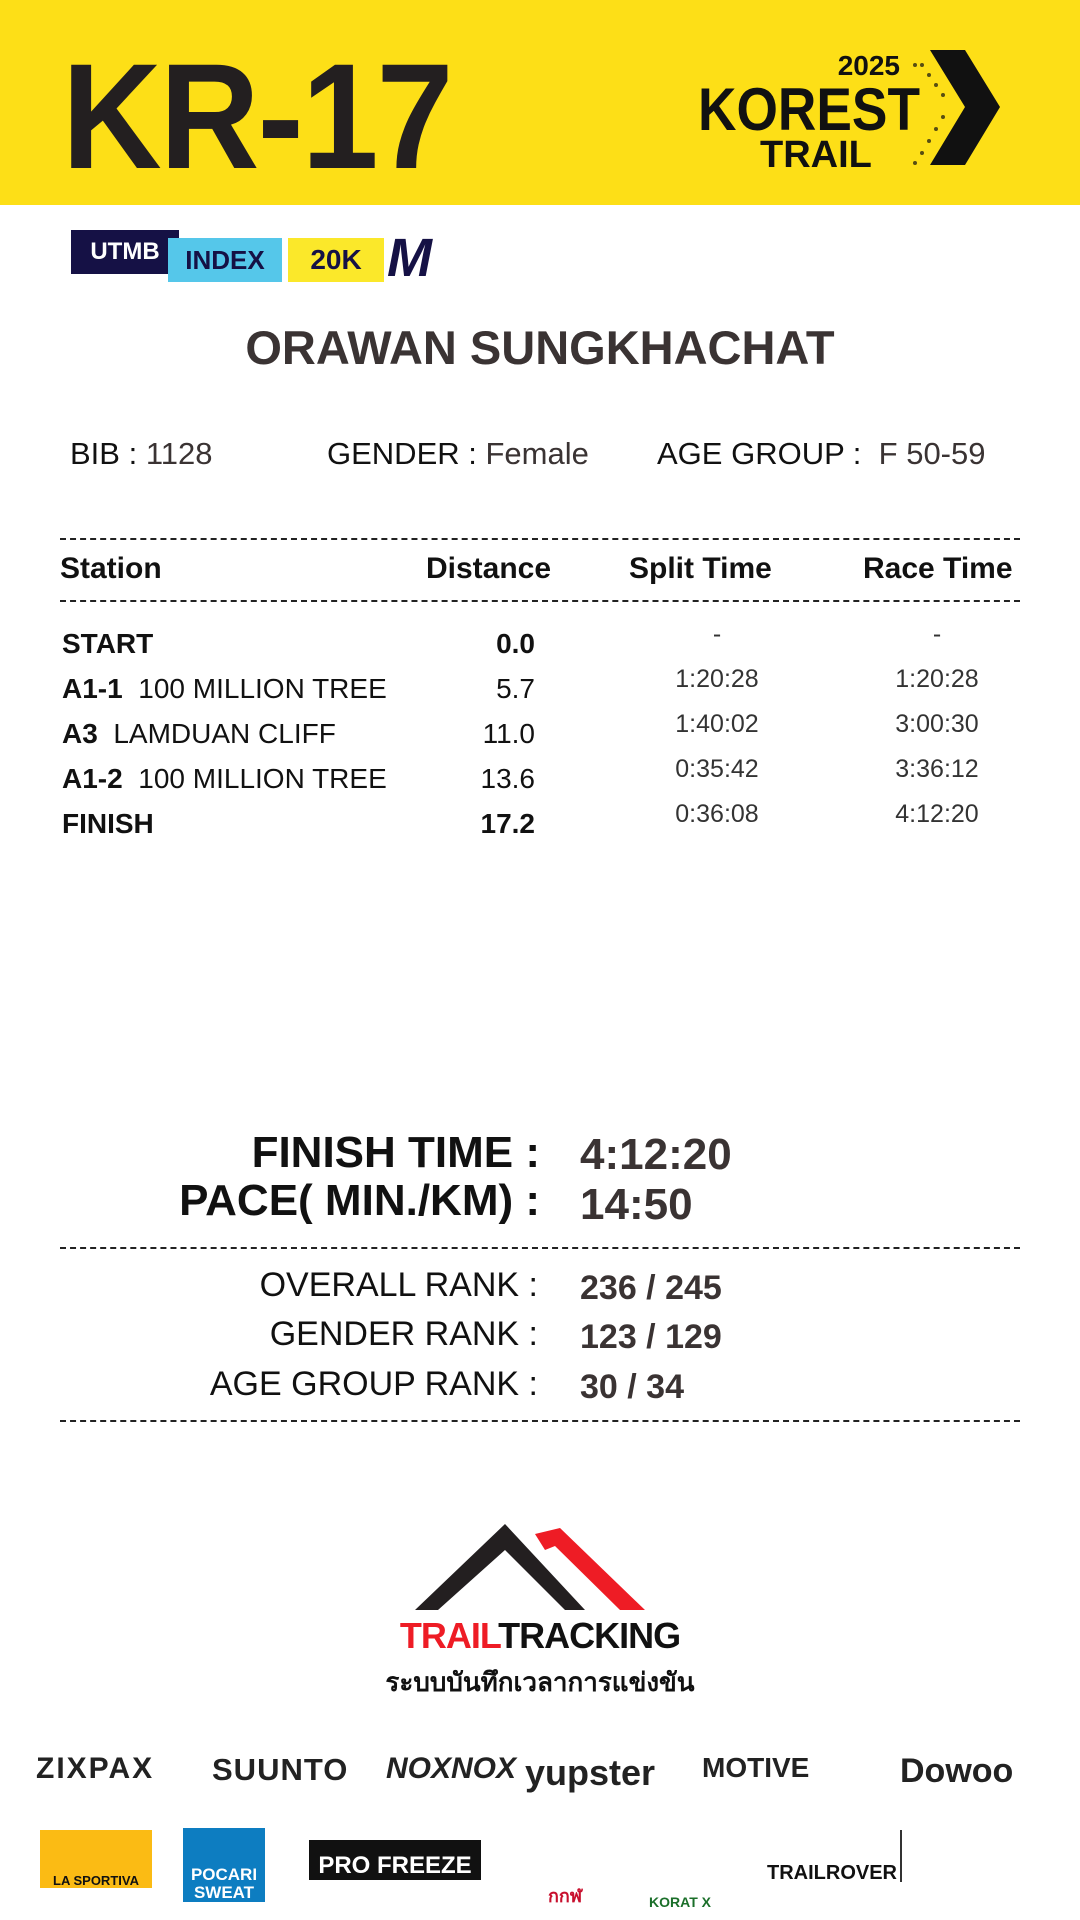 Image resolution: width=1080 pixels, height=1920 pixels. What do you see at coordinates (458, 453) in the screenshot?
I see `gender-info: GENDER : Female` at bounding box center [458, 453].